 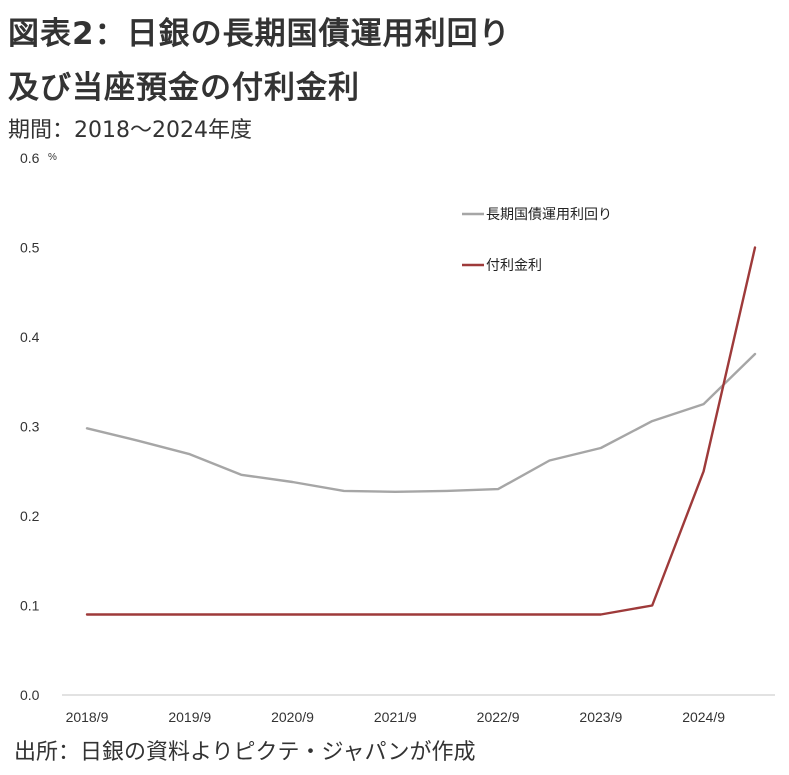 What do you see at coordinates (703, 717) in the screenshot?
I see `x-tick-label: 2024/9` at bounding box center [703, 717].